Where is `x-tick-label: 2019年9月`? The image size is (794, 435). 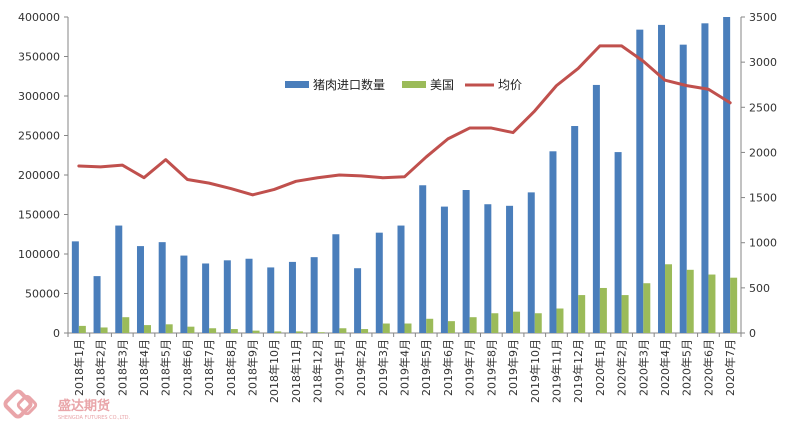 x-tick-label: 2019年9月 is located at coordinates (513, 367).